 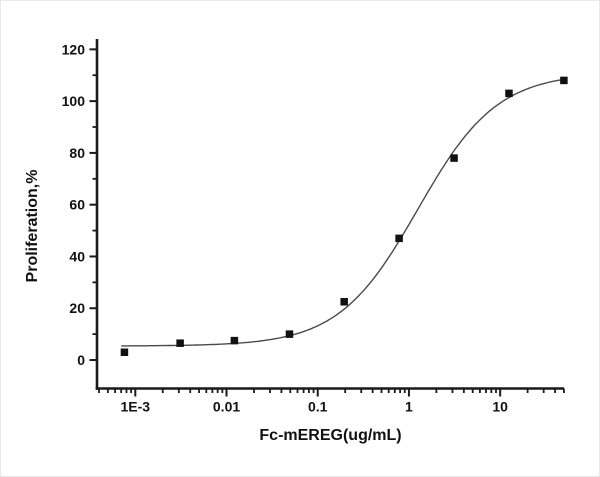 I want to click on x-tick-label: 1, so click(x=409, y=407).